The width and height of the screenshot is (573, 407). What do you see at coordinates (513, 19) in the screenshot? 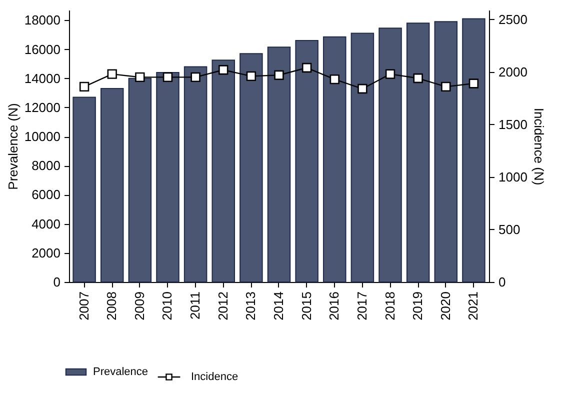
I see `y2-tick-label: 2500` at bounding box center [513, 19].